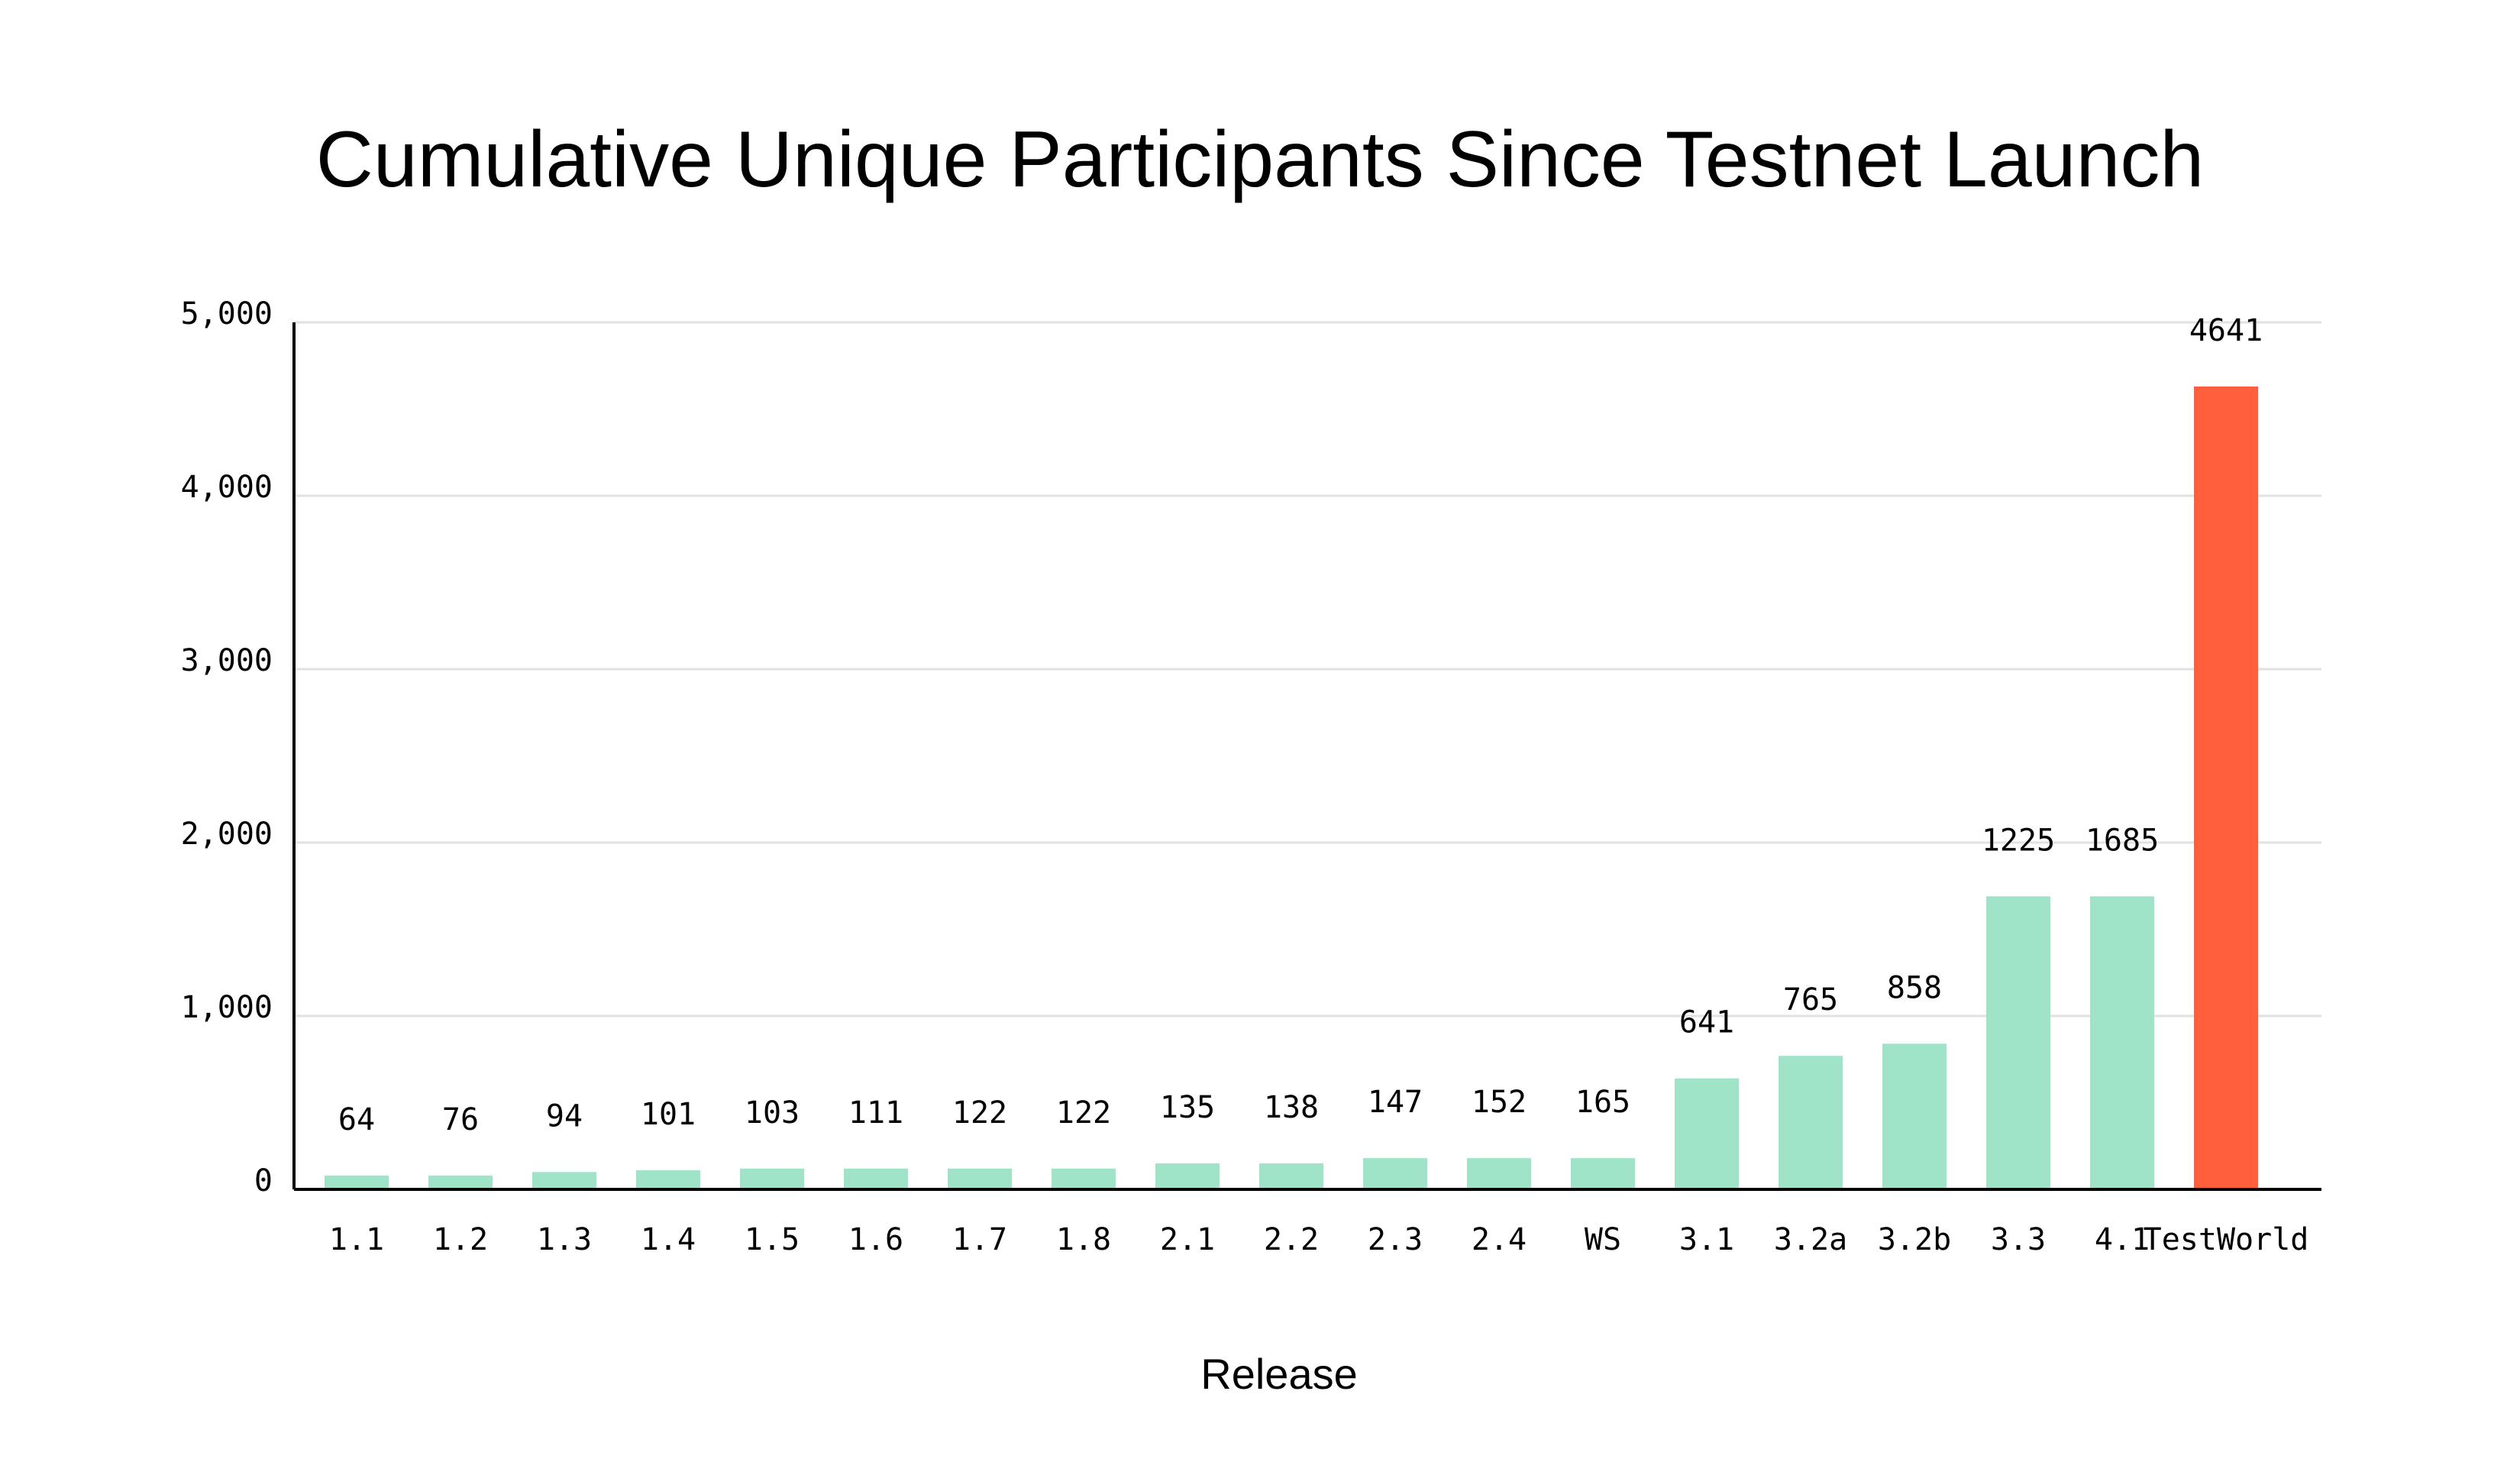 The width and height of the screenshot is (2520, 1472). What do you see at coordinates (1187, 1107) in the screenshot?
I see `data-label: 135` at bounding box center [1187, 1107].